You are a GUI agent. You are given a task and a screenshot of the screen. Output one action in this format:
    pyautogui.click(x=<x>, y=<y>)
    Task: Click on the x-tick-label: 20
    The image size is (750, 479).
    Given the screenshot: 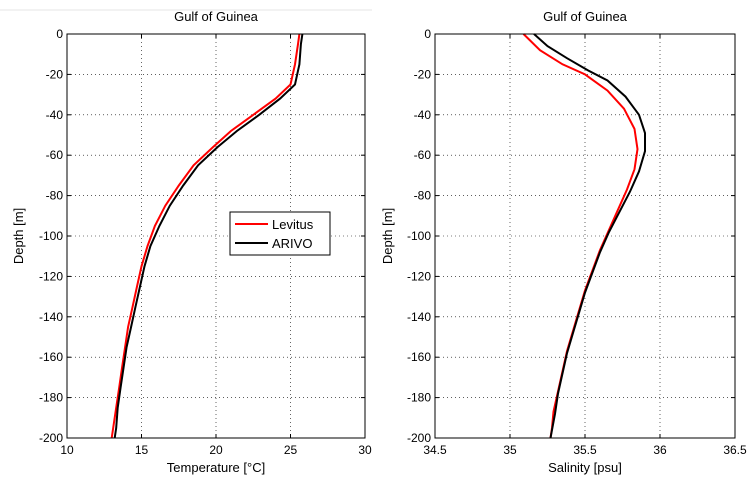 What is the action you would take?
    pyautogui.click(x=216, y=450)
    